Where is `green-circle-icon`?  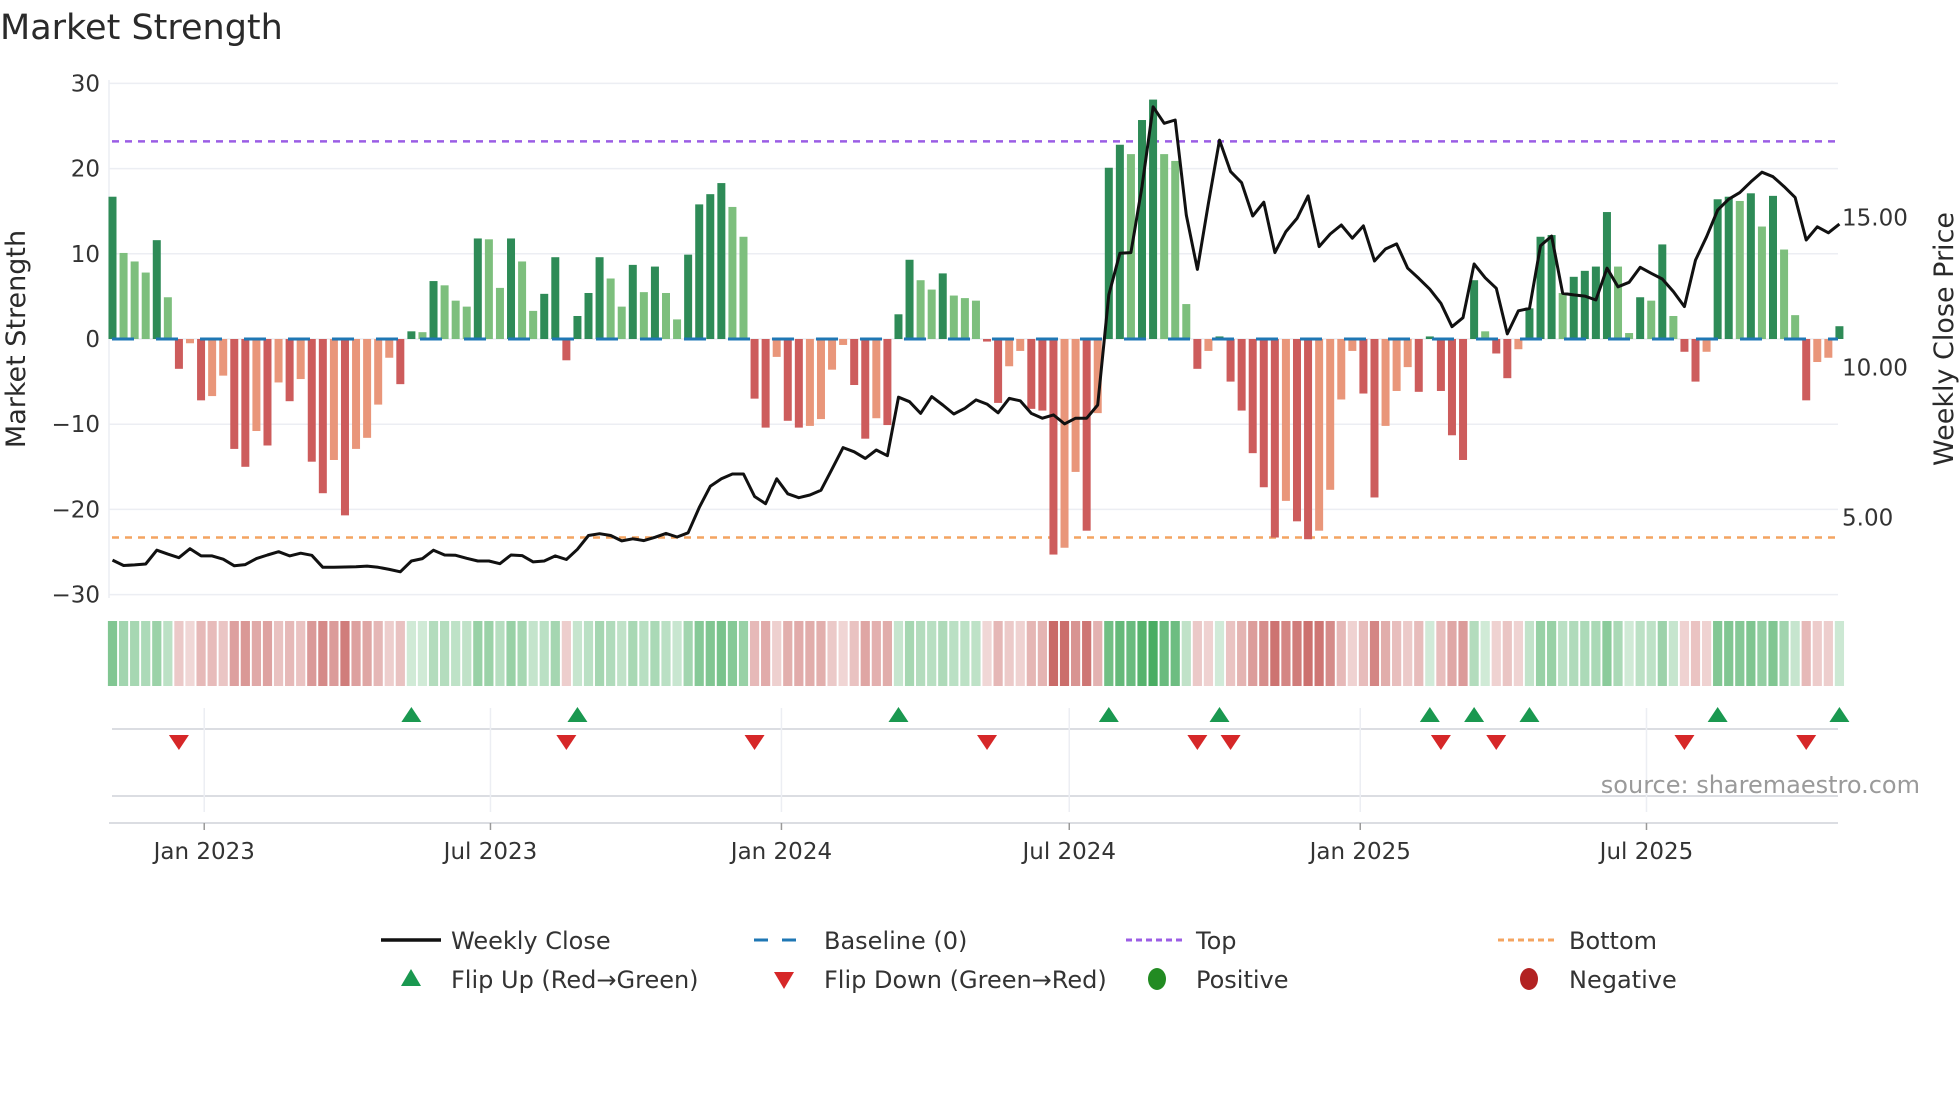
green-circle-icon is located at coordinates (1157, 979).